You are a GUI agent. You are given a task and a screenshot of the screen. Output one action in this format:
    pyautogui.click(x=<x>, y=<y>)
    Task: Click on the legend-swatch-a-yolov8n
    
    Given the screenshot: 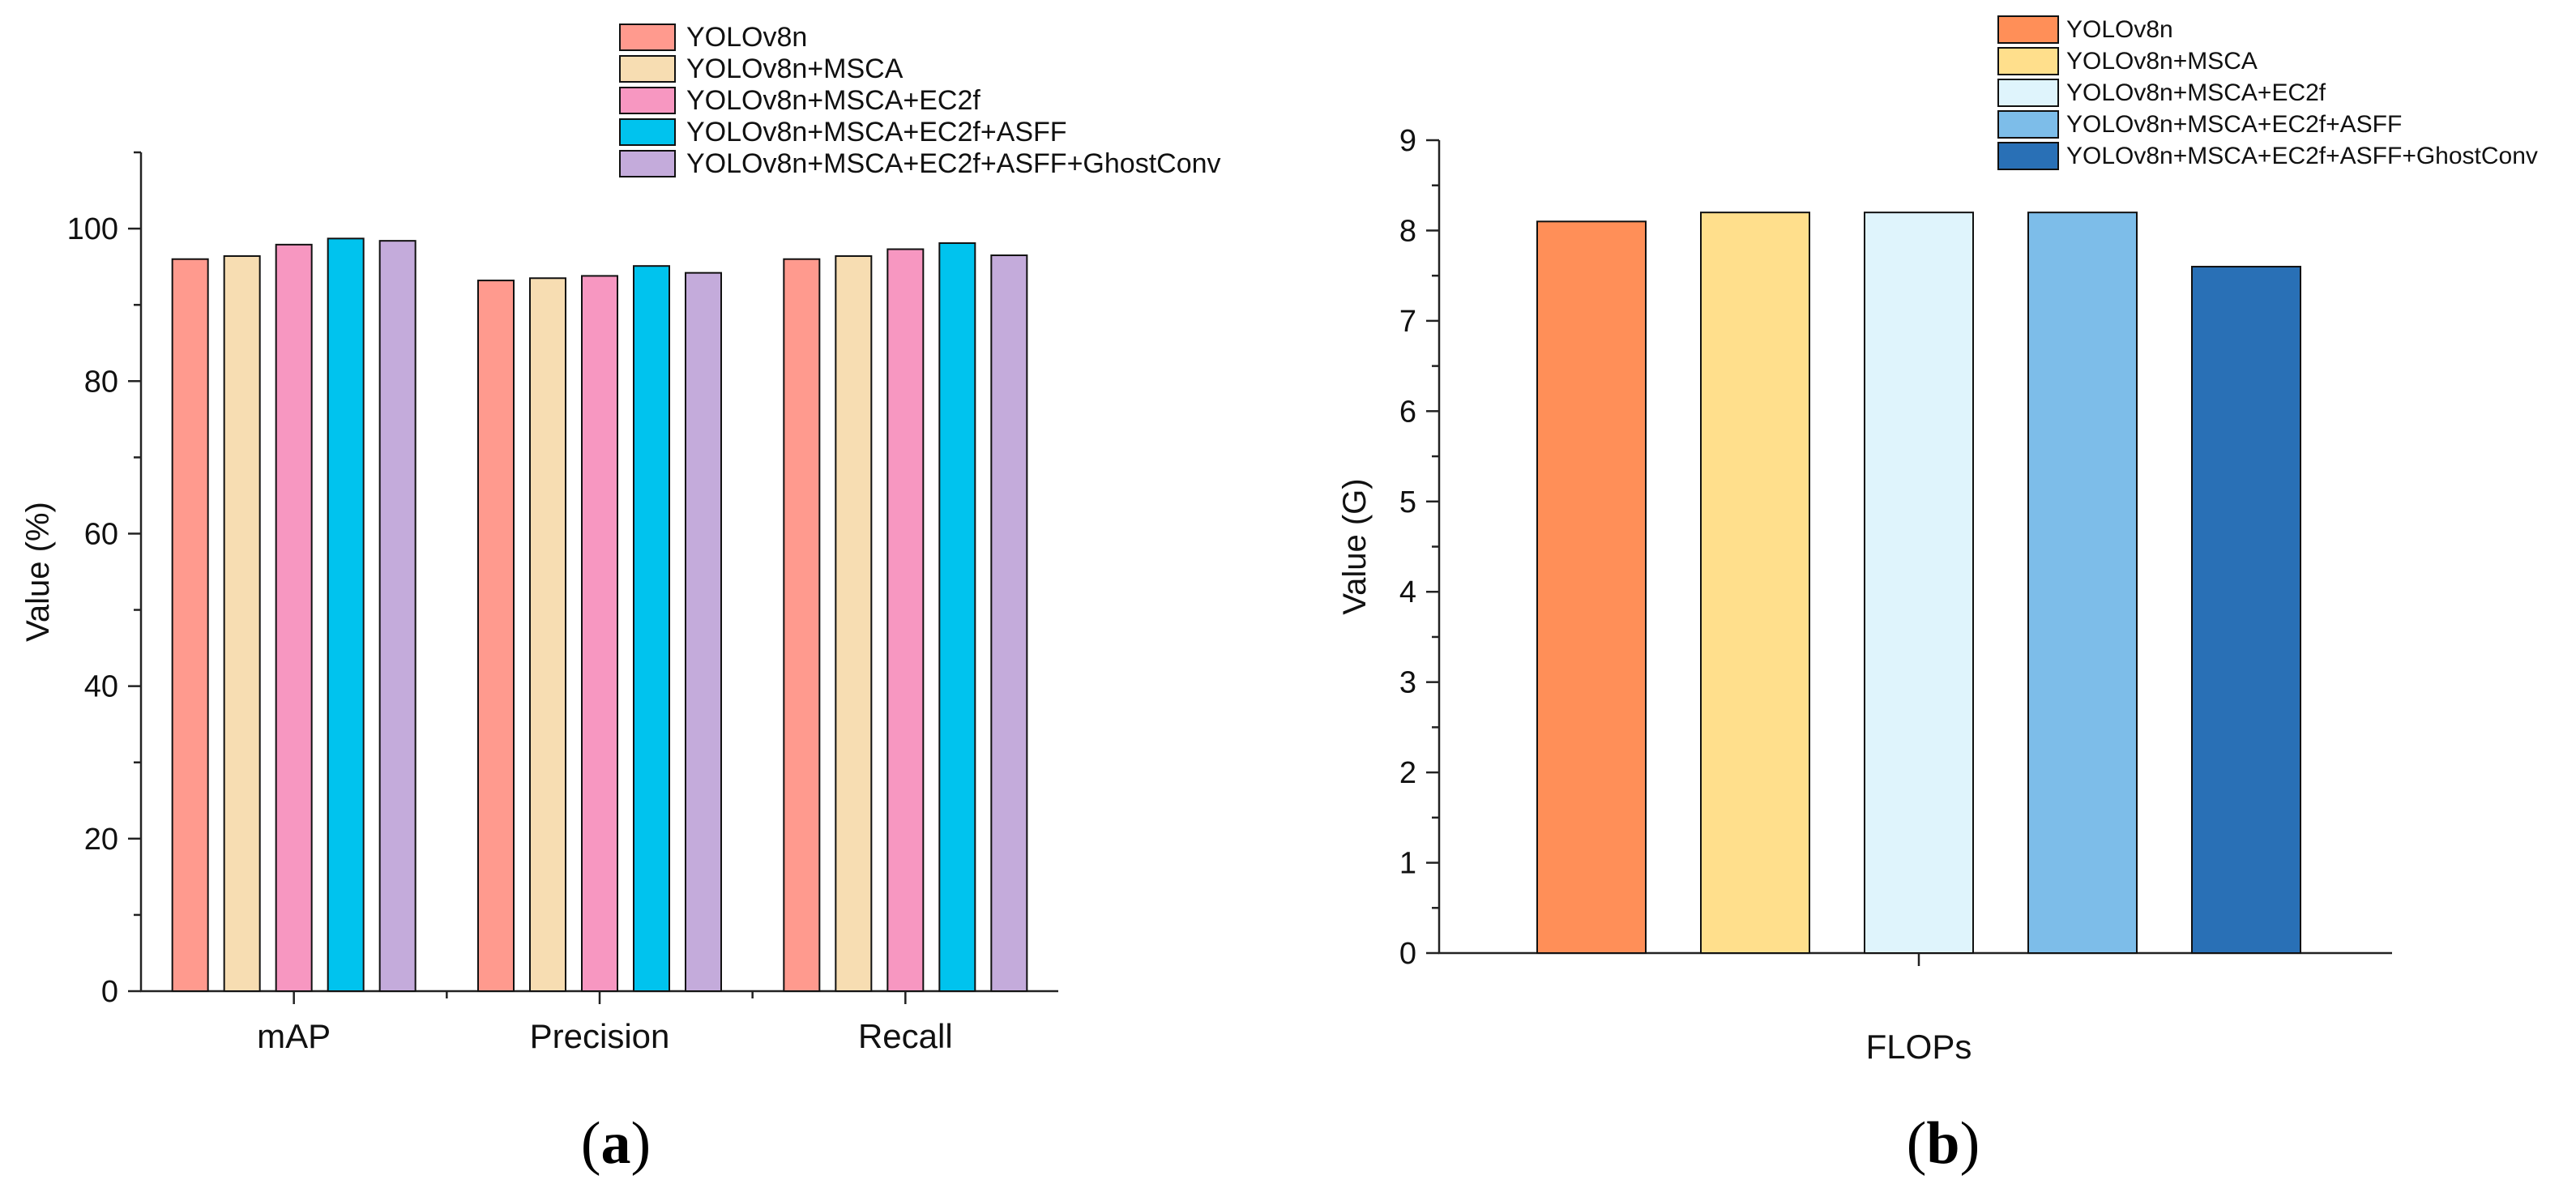 What is the action you would take?
    pyautogui.click(x=647, y=37)
    